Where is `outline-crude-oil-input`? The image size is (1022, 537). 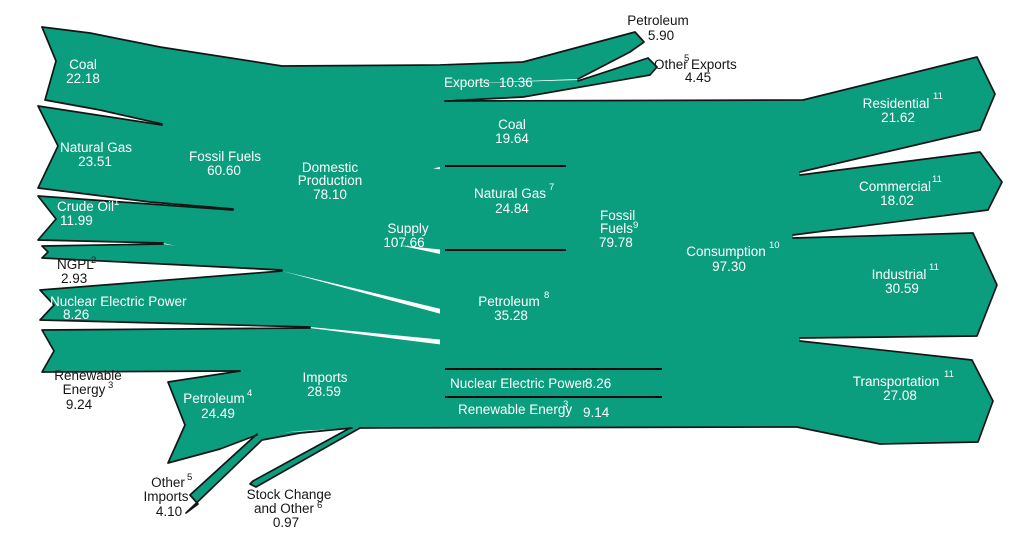 outline-crude-oil-input is located at coordinates (135, 219).